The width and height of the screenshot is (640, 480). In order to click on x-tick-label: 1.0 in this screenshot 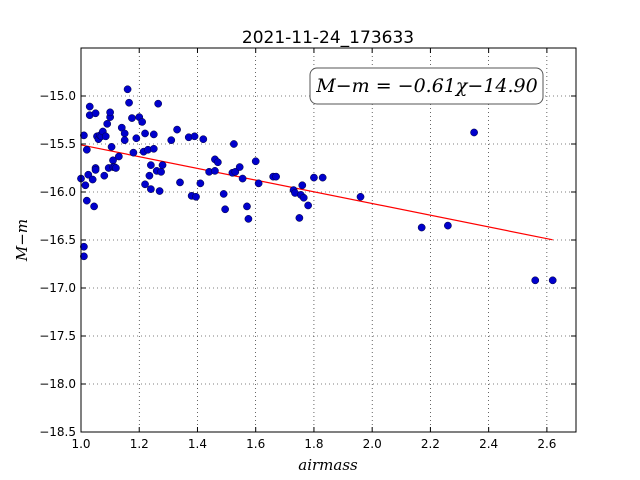, I will do `click(80, 444)`.